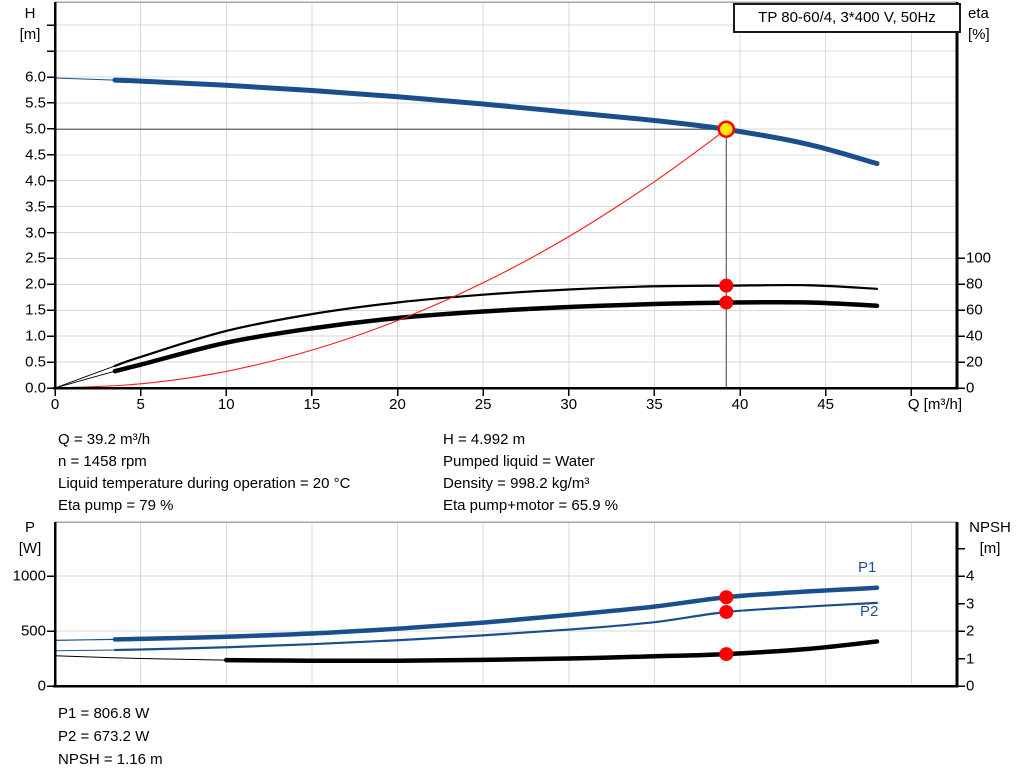 The width and height of the screenshot is (1024, 781). What do you see at coordinates (29, 576) in the screenshot?
I see `p-axis-tick-label: 1000` at bounding box center [29, 576].